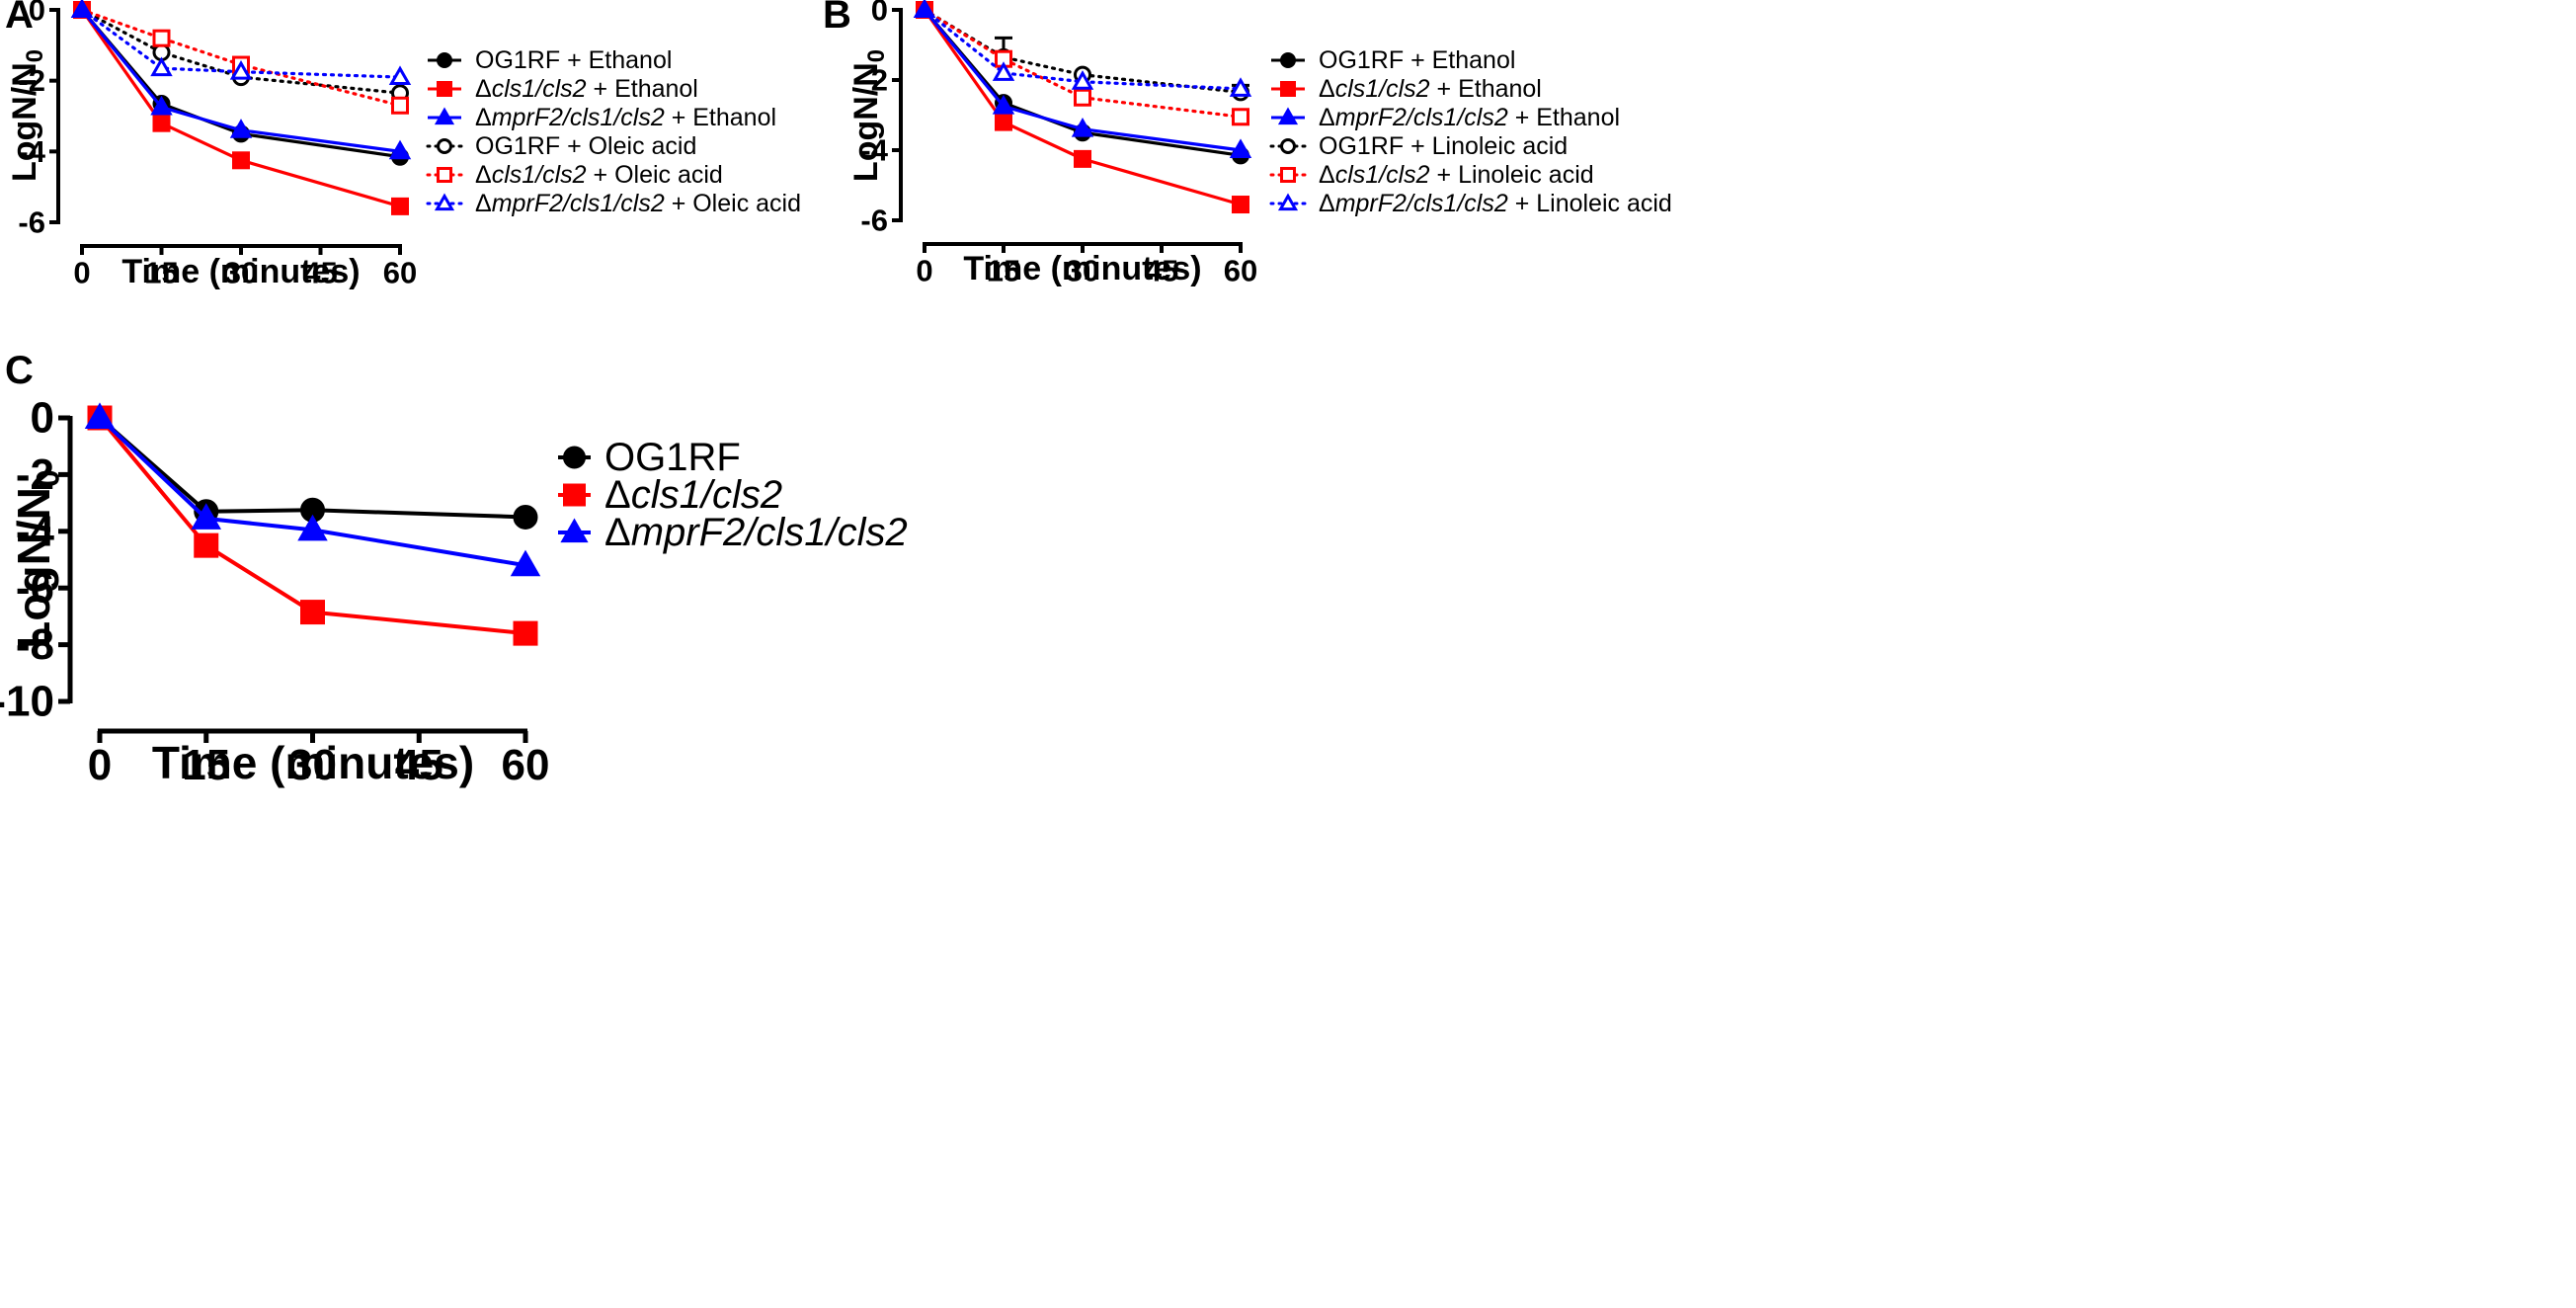 The width and height of the screenshot is (2576, 1308). What do you see at coordinates (19, 18) in the screenshot?
I see `panel-letter: A` at bounding box center [19, 18].